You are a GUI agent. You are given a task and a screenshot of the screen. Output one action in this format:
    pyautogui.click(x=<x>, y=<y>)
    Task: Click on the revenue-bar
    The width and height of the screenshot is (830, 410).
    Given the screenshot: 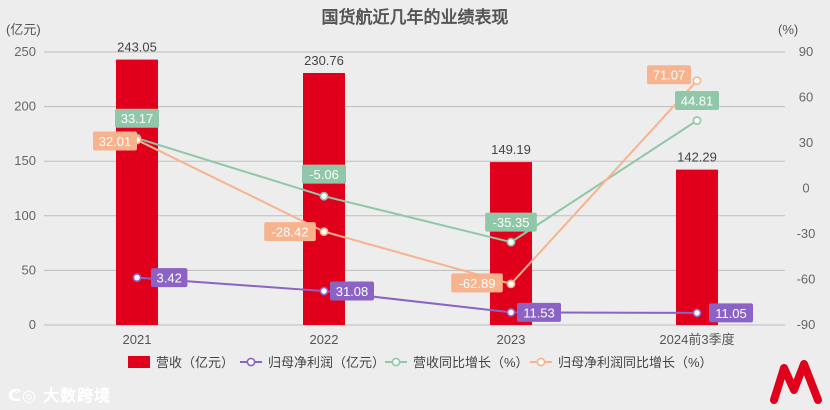 What is the action you would take?
    pyautogui.click(x=697, y=247)
    